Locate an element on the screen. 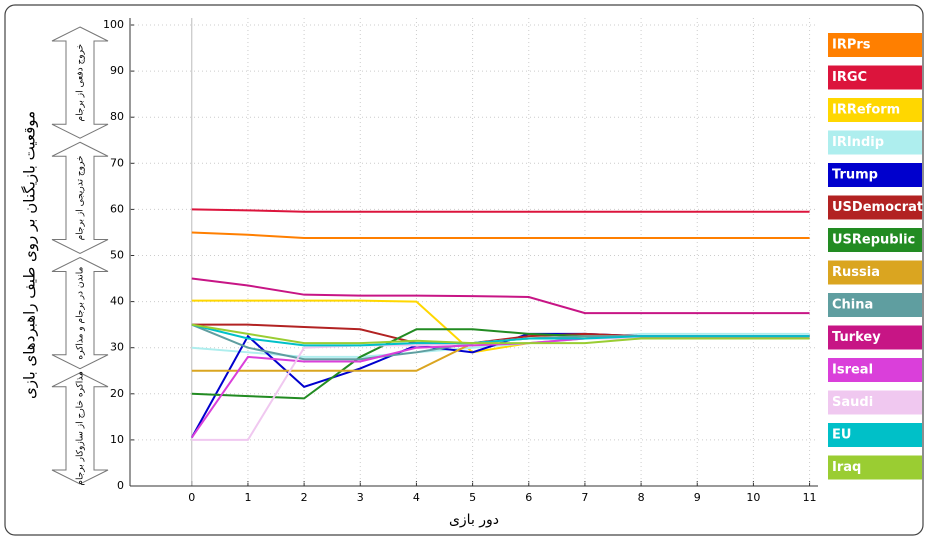  band-label: خروج تدریجی از برجام is located at coordinates (81, 197).